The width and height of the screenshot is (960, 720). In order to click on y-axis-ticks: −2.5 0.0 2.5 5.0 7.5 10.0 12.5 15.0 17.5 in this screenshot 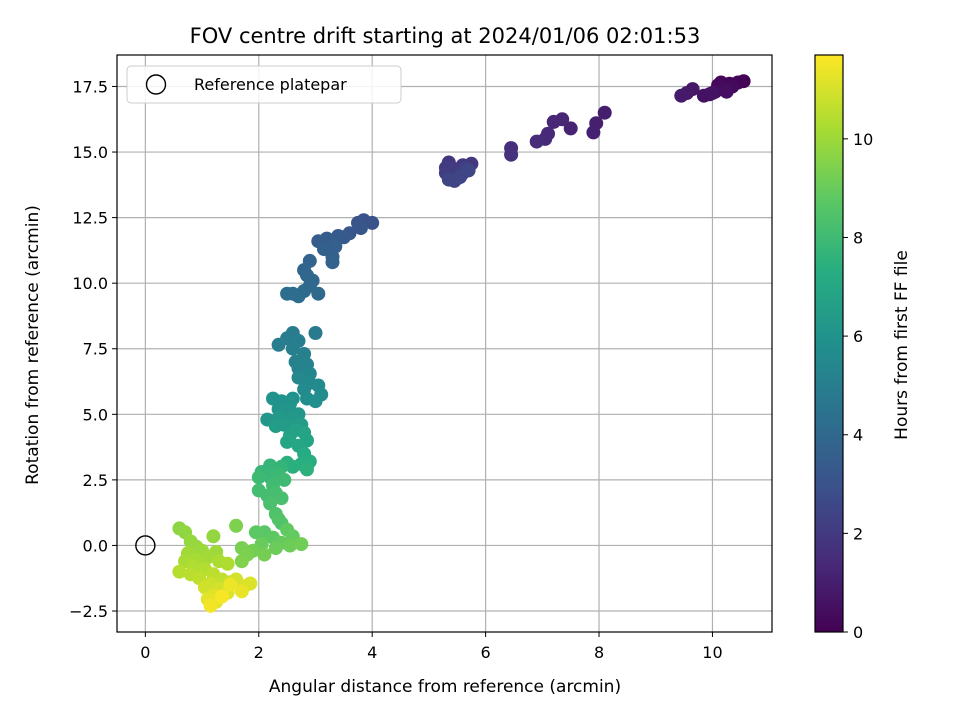, I will do `click(93, 349)`.